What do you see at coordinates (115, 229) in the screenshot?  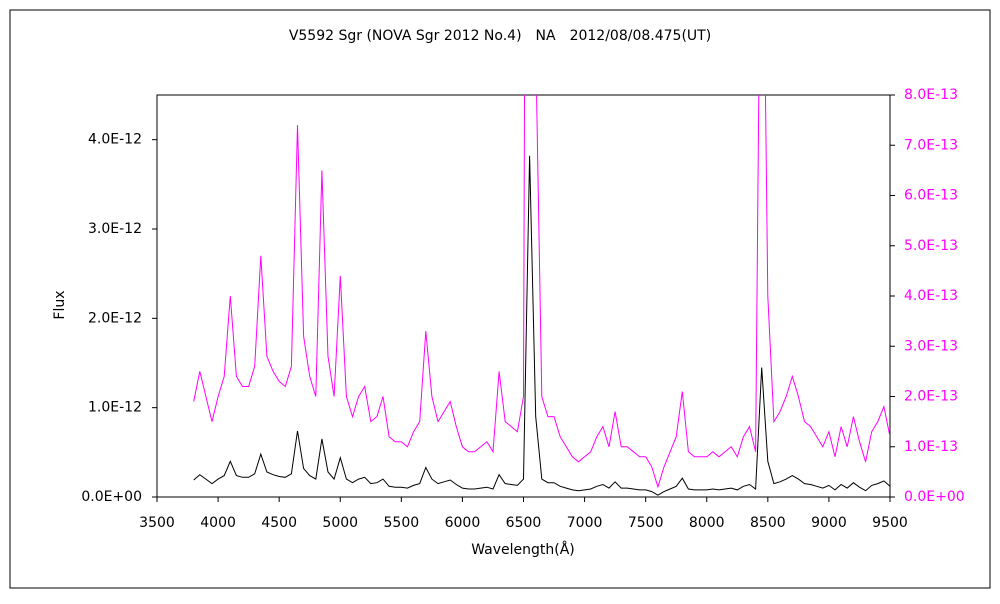 I see `y-tick-label: 3.0E-12` at bounding box center [115, 229].